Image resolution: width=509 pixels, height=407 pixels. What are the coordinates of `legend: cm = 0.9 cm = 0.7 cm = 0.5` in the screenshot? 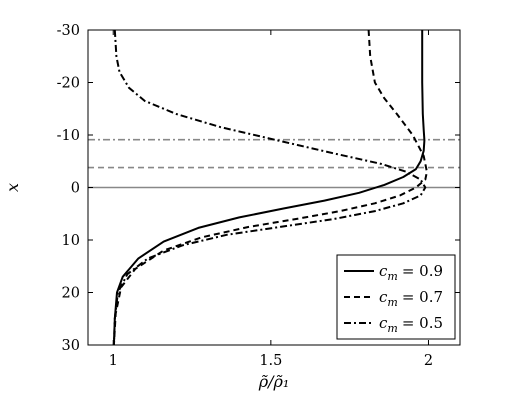 It's located at (396, 297).